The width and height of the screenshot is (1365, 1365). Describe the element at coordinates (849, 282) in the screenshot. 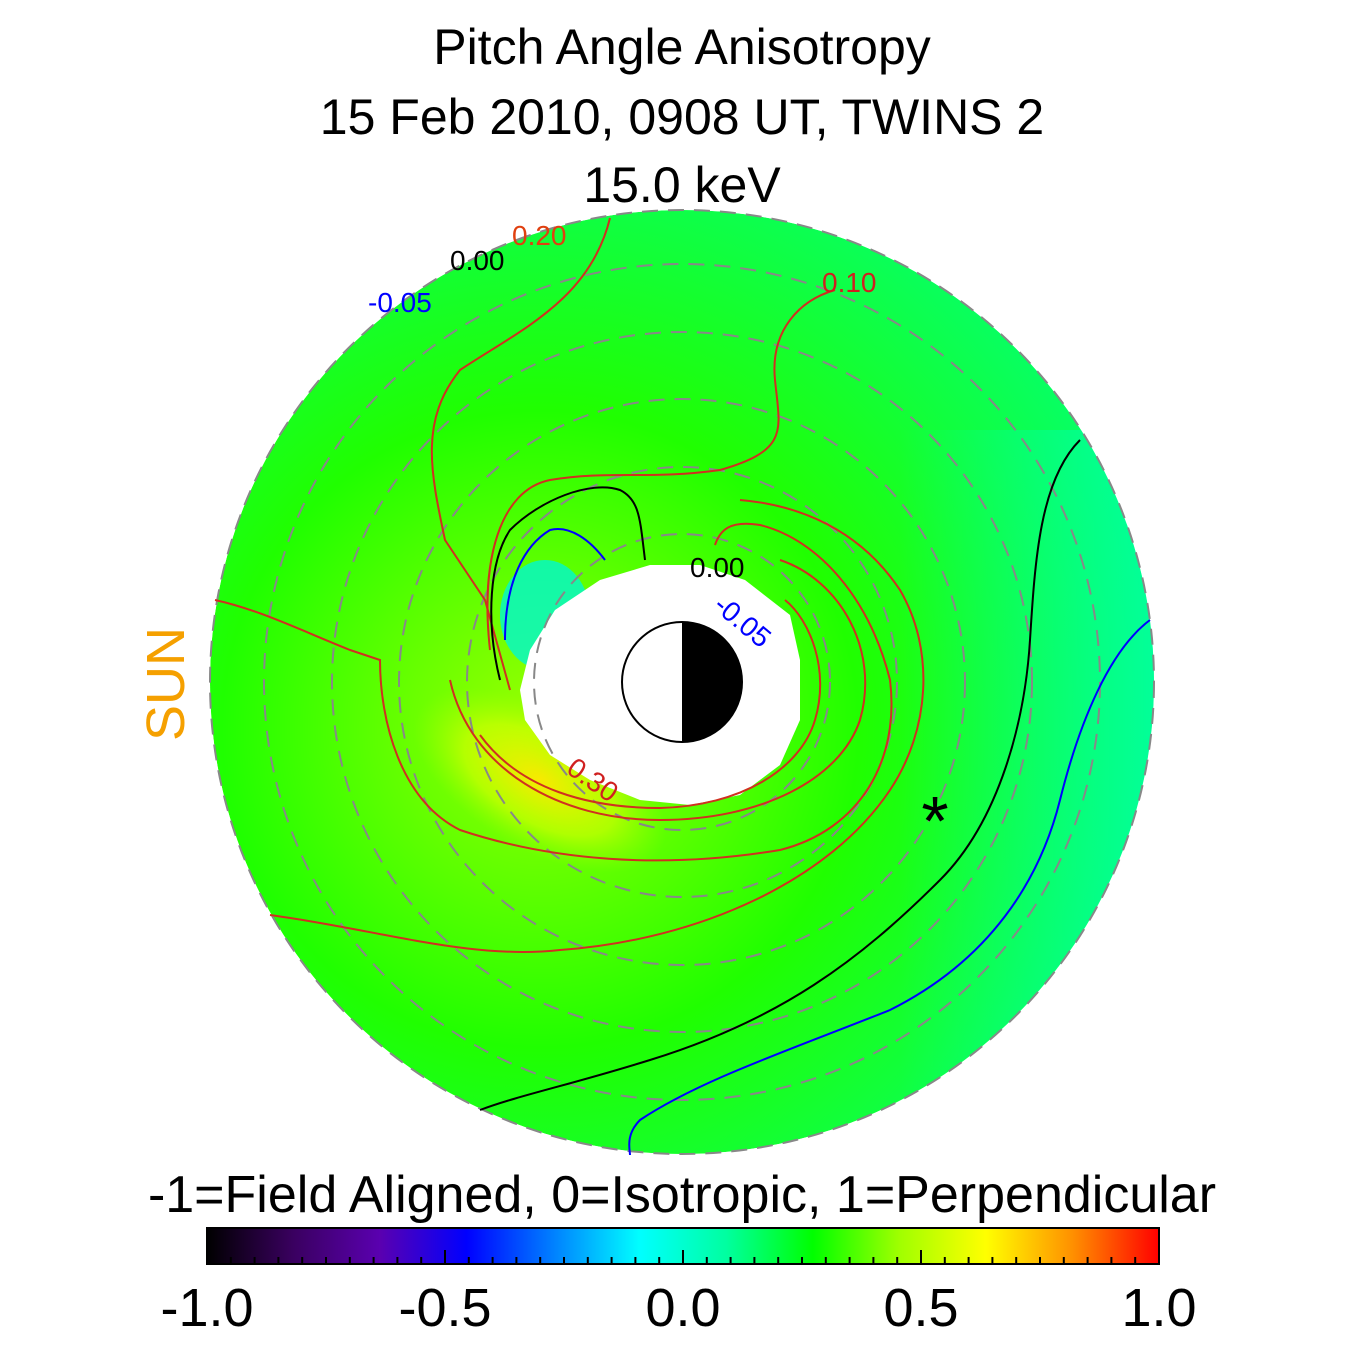

I see `contour-label: 0.10` at that location.